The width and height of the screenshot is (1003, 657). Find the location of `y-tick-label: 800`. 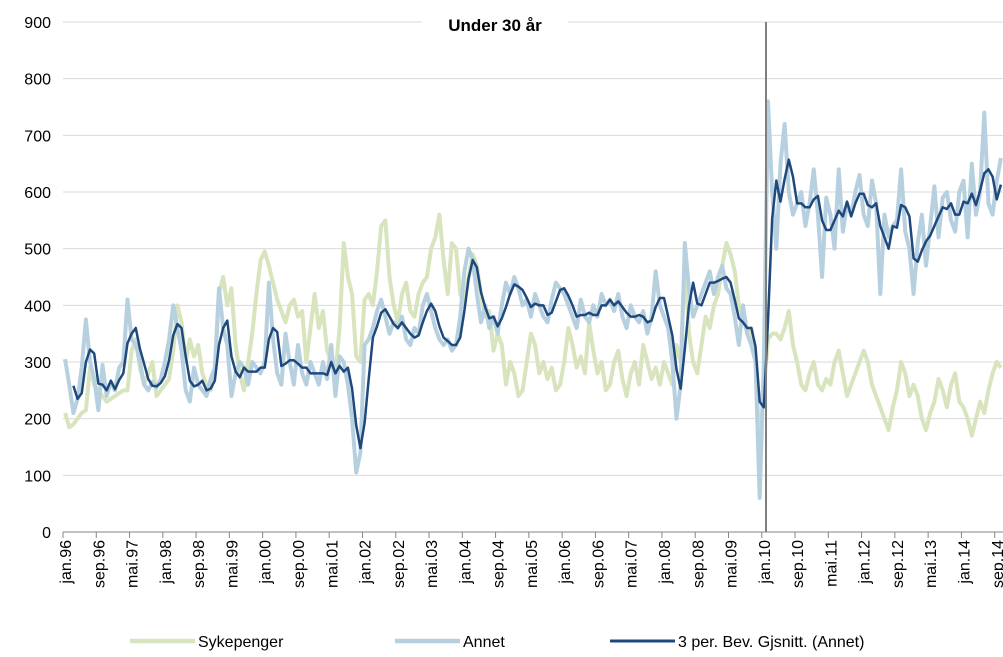

y-tick-label: 800 is located at coordinates (37, 80).